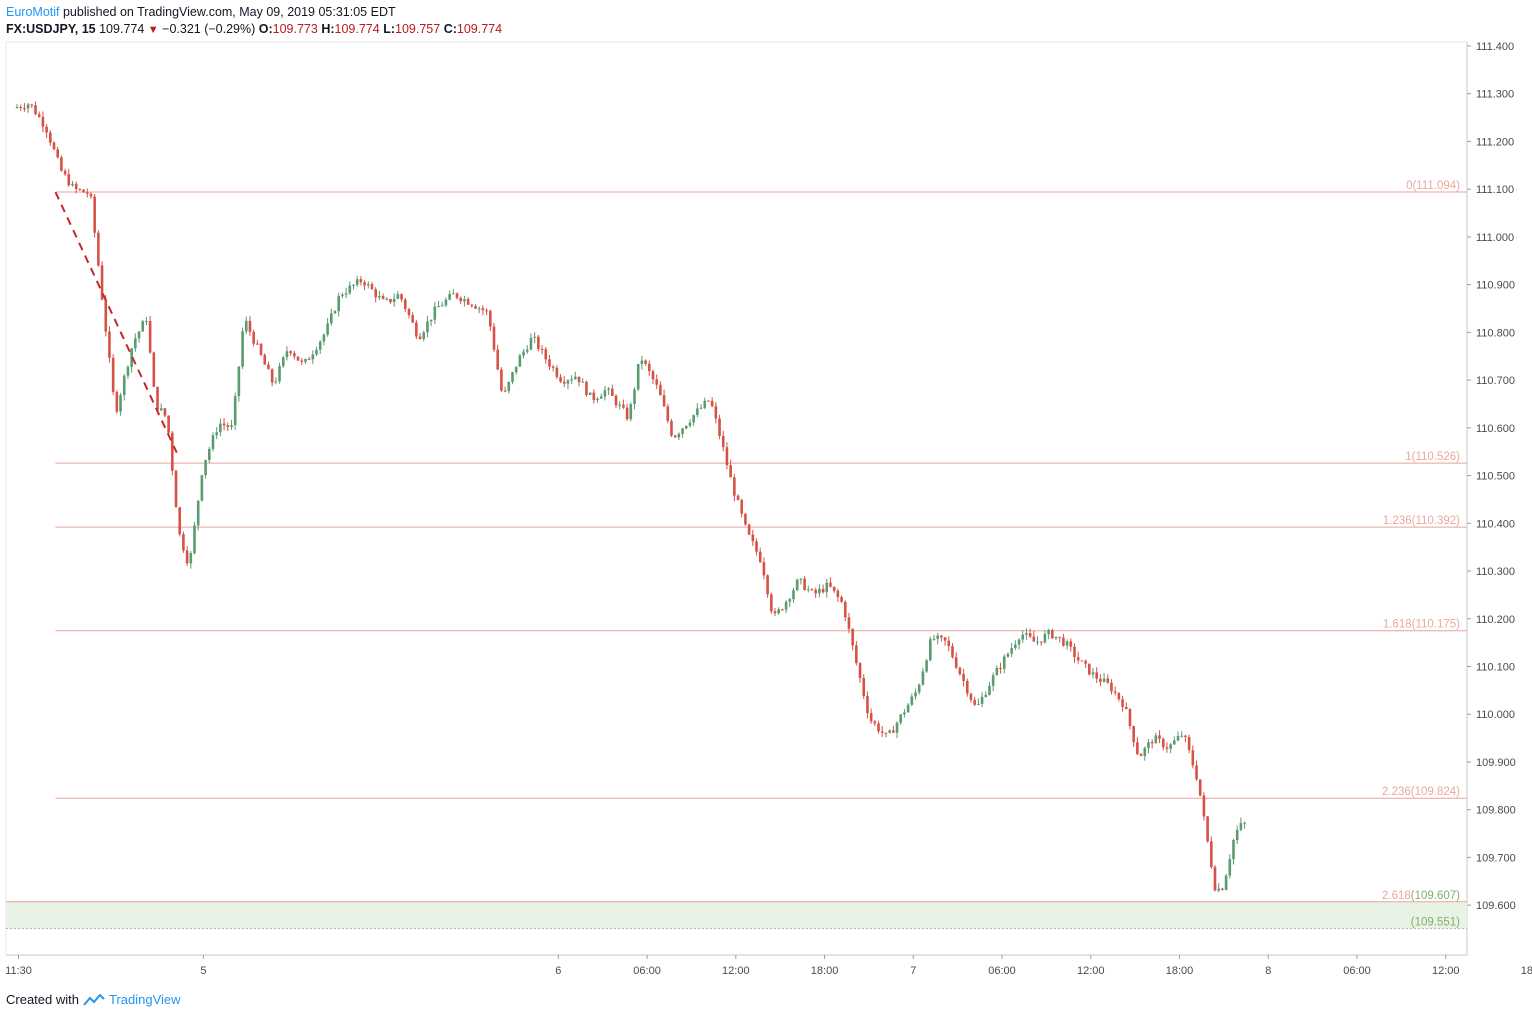 This screenshot has width=1532, height=1018. Describe the element at coordinates (1421, 792) in the screenshot. I see `fib-level-label: 2.236(109.824)` at that location.